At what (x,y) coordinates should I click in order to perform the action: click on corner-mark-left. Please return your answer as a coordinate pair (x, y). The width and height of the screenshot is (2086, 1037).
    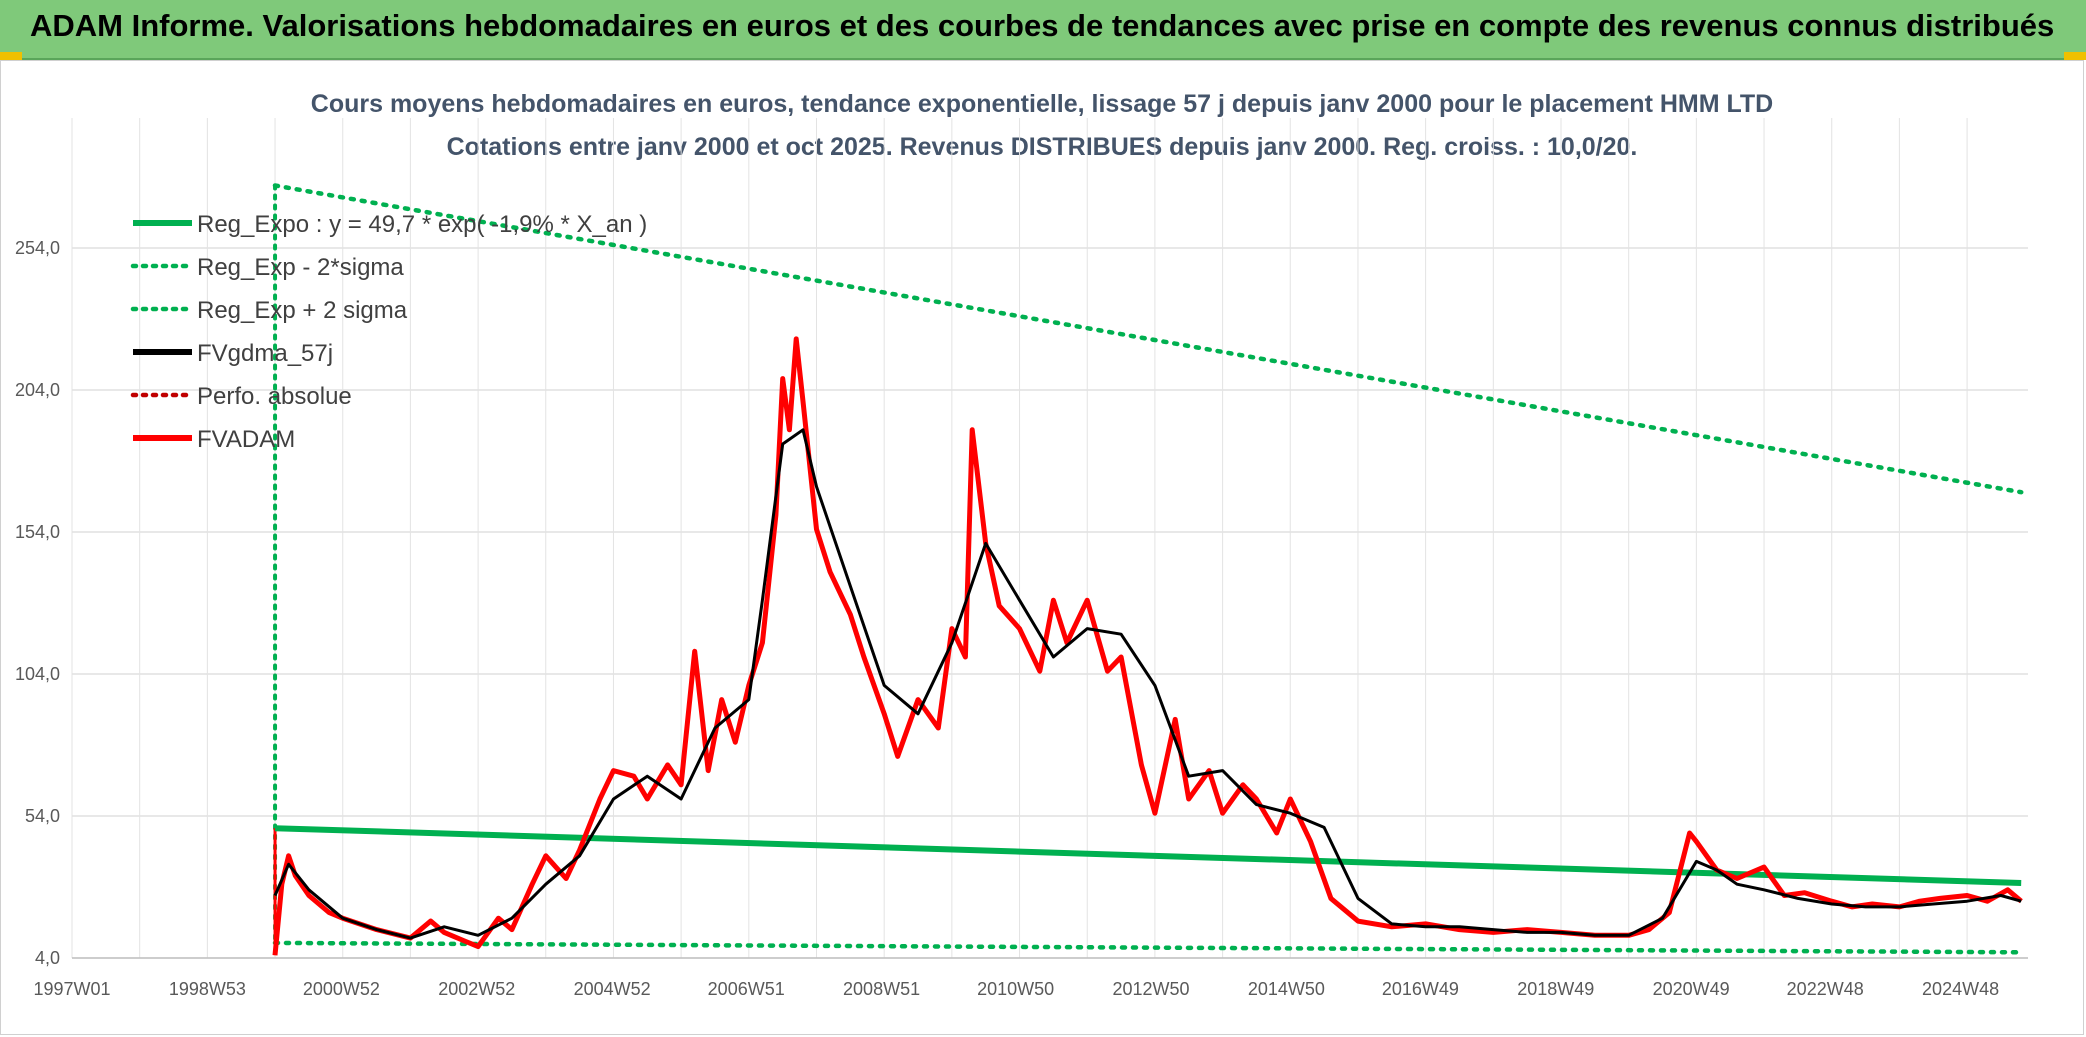
    Looking at the image, I should click on (11, 56).